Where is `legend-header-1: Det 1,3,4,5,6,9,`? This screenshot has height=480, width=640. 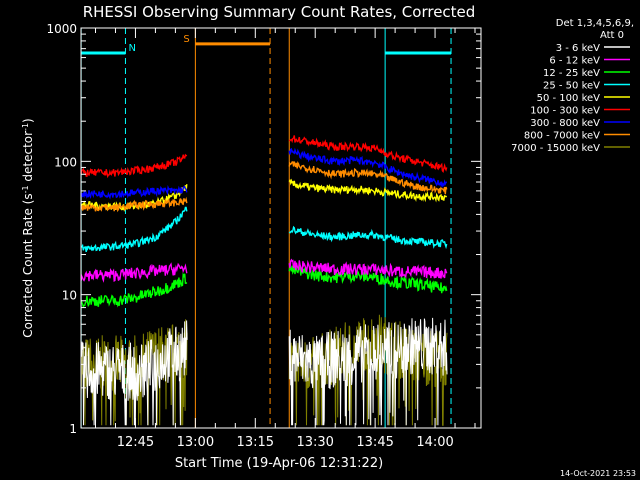 legend-header-1: Det 1,3,4,5,6,9, is located at coordinates (595, 23).